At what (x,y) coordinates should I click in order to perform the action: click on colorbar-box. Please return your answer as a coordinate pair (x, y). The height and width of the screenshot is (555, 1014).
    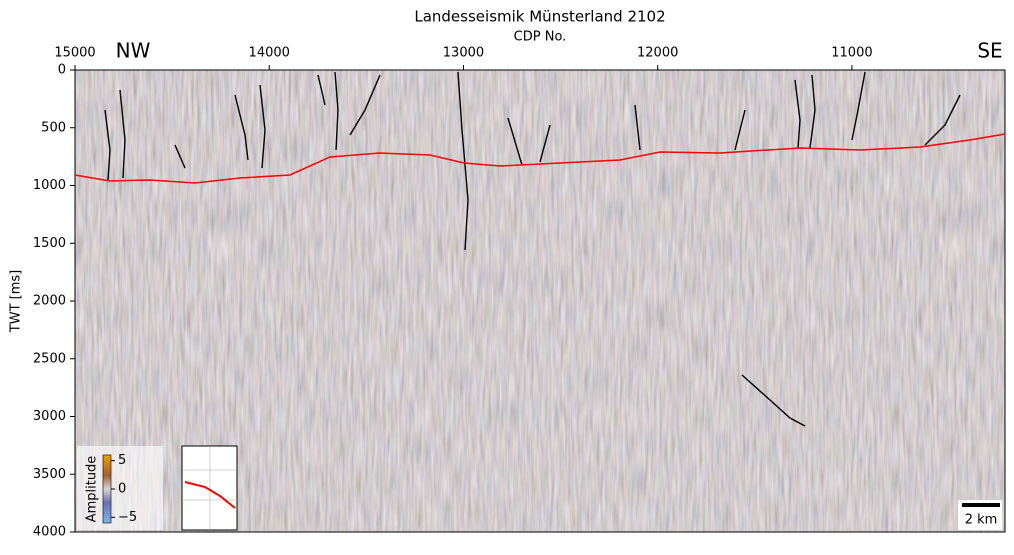
    Looking at the image, I should click on (120, 488).